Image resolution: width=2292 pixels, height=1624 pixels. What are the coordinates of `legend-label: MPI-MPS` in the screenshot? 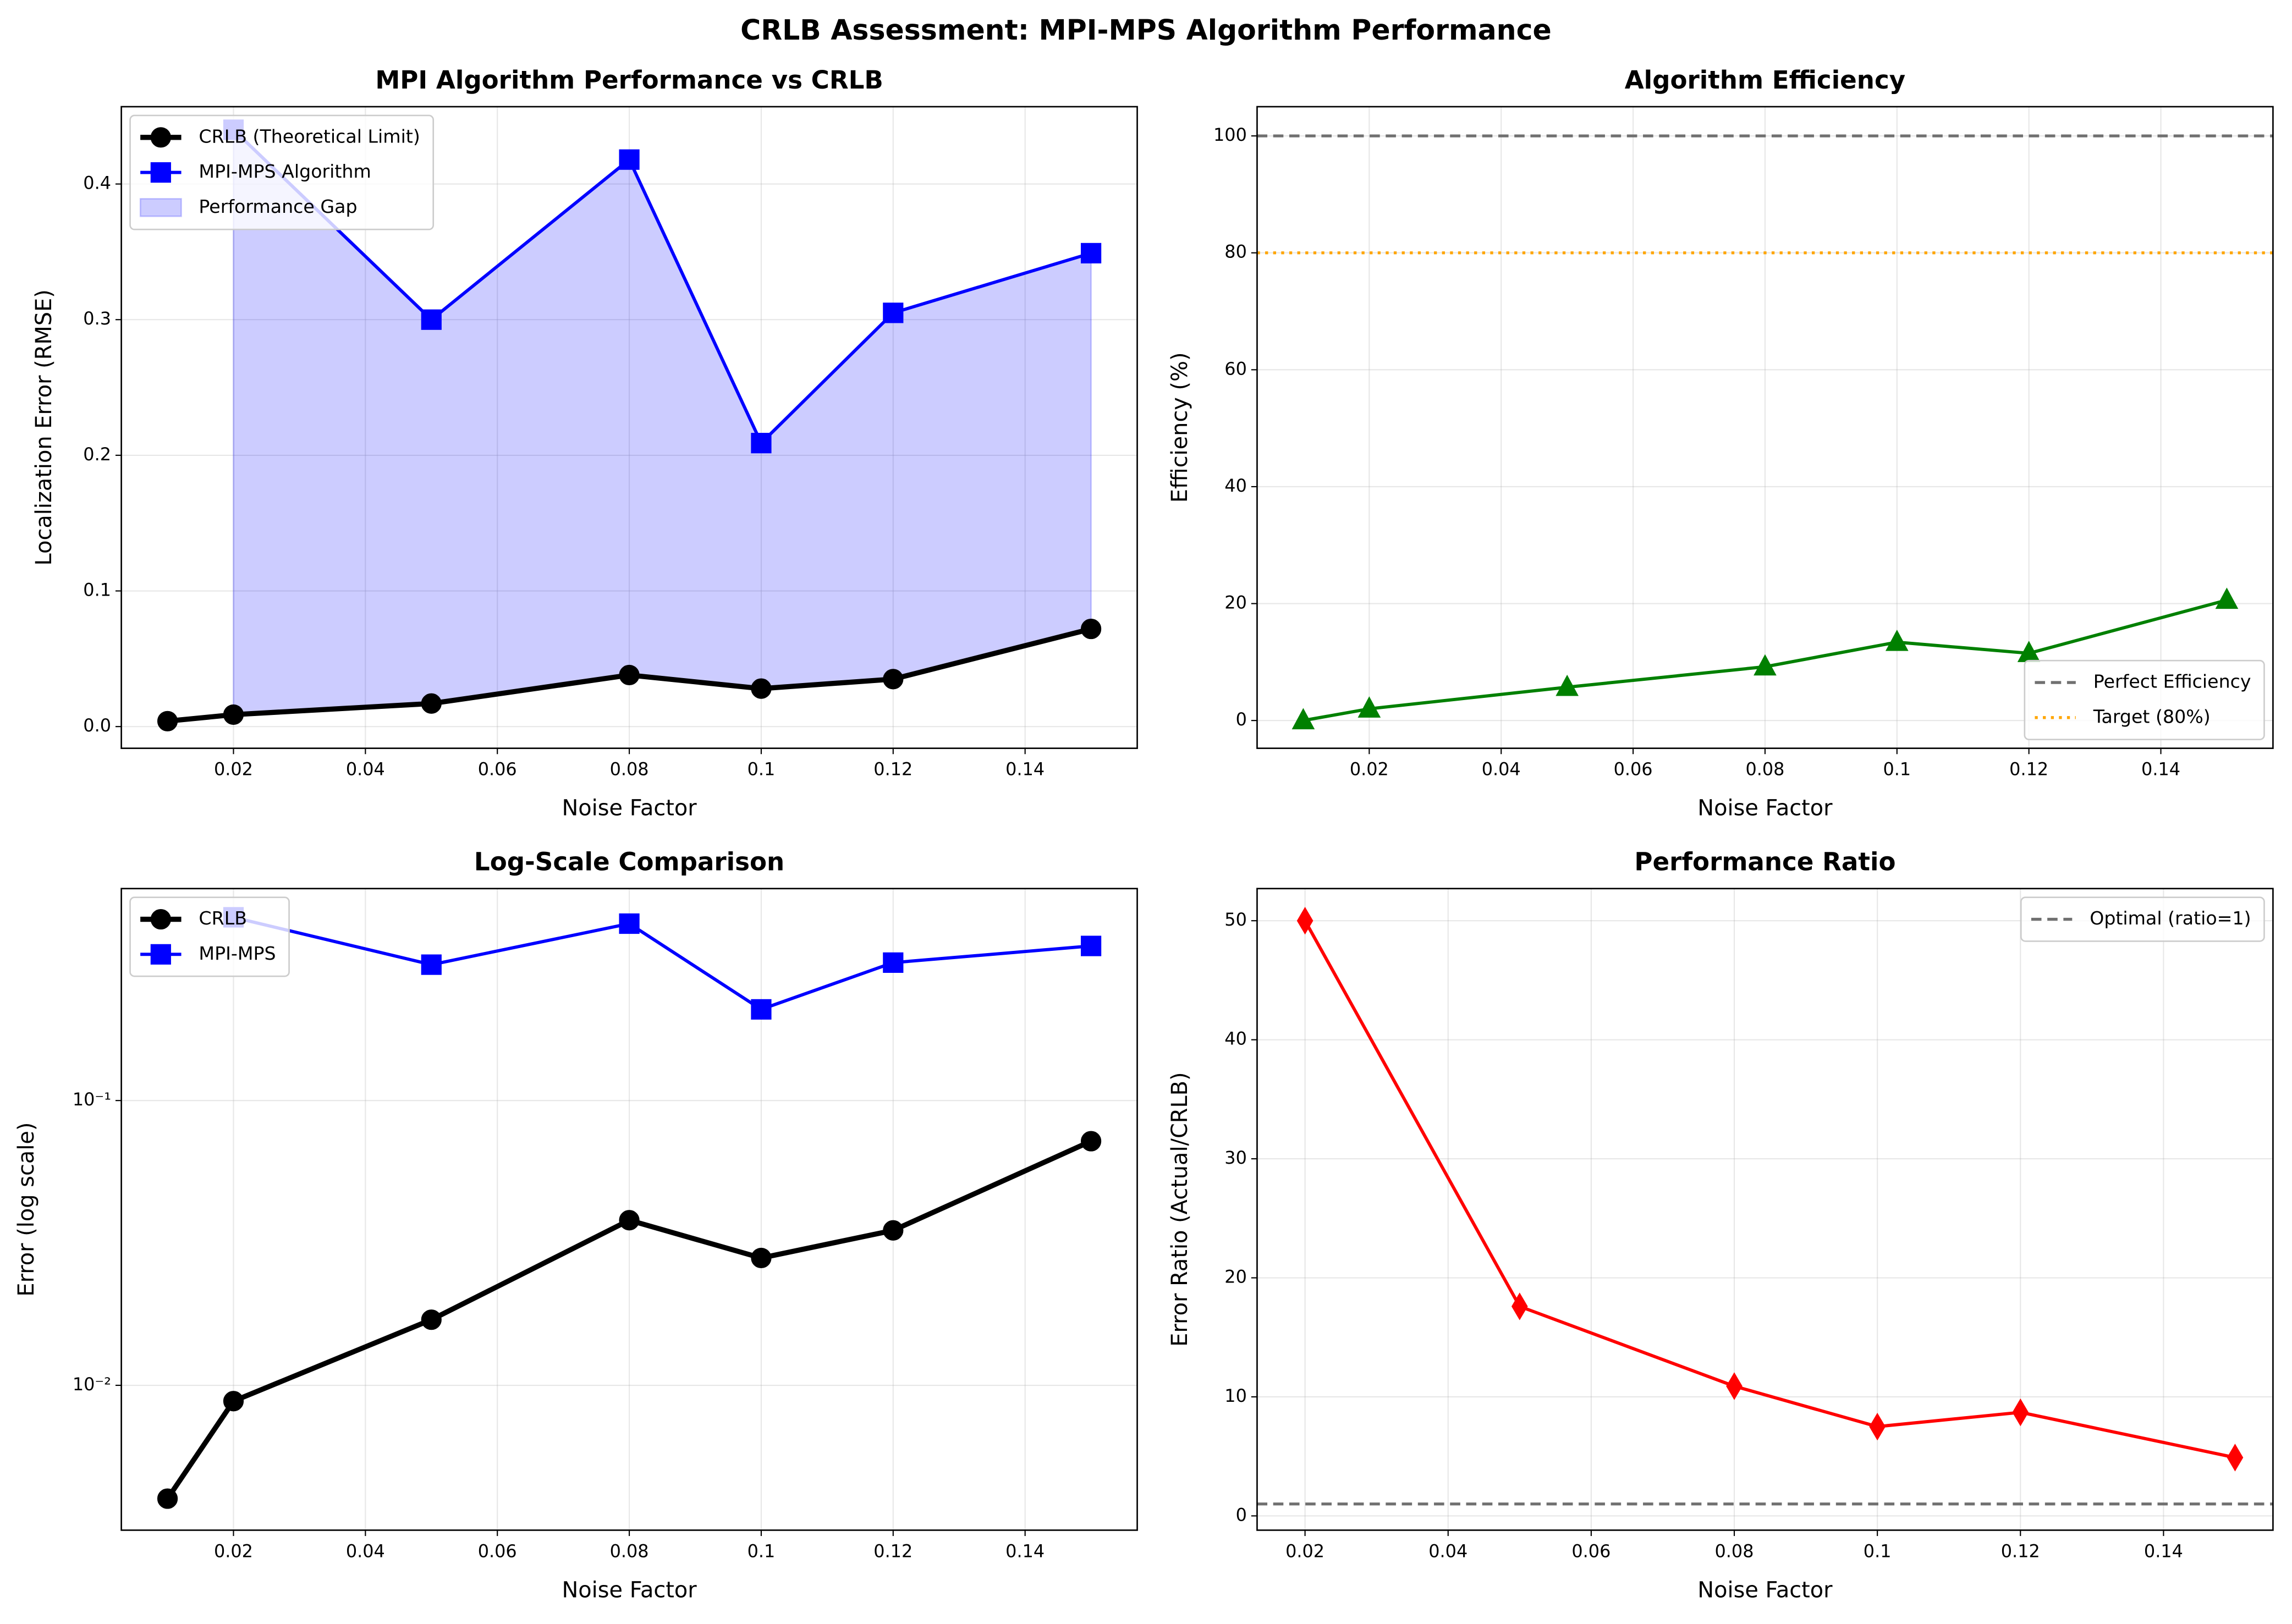 It's located at (238, 953).